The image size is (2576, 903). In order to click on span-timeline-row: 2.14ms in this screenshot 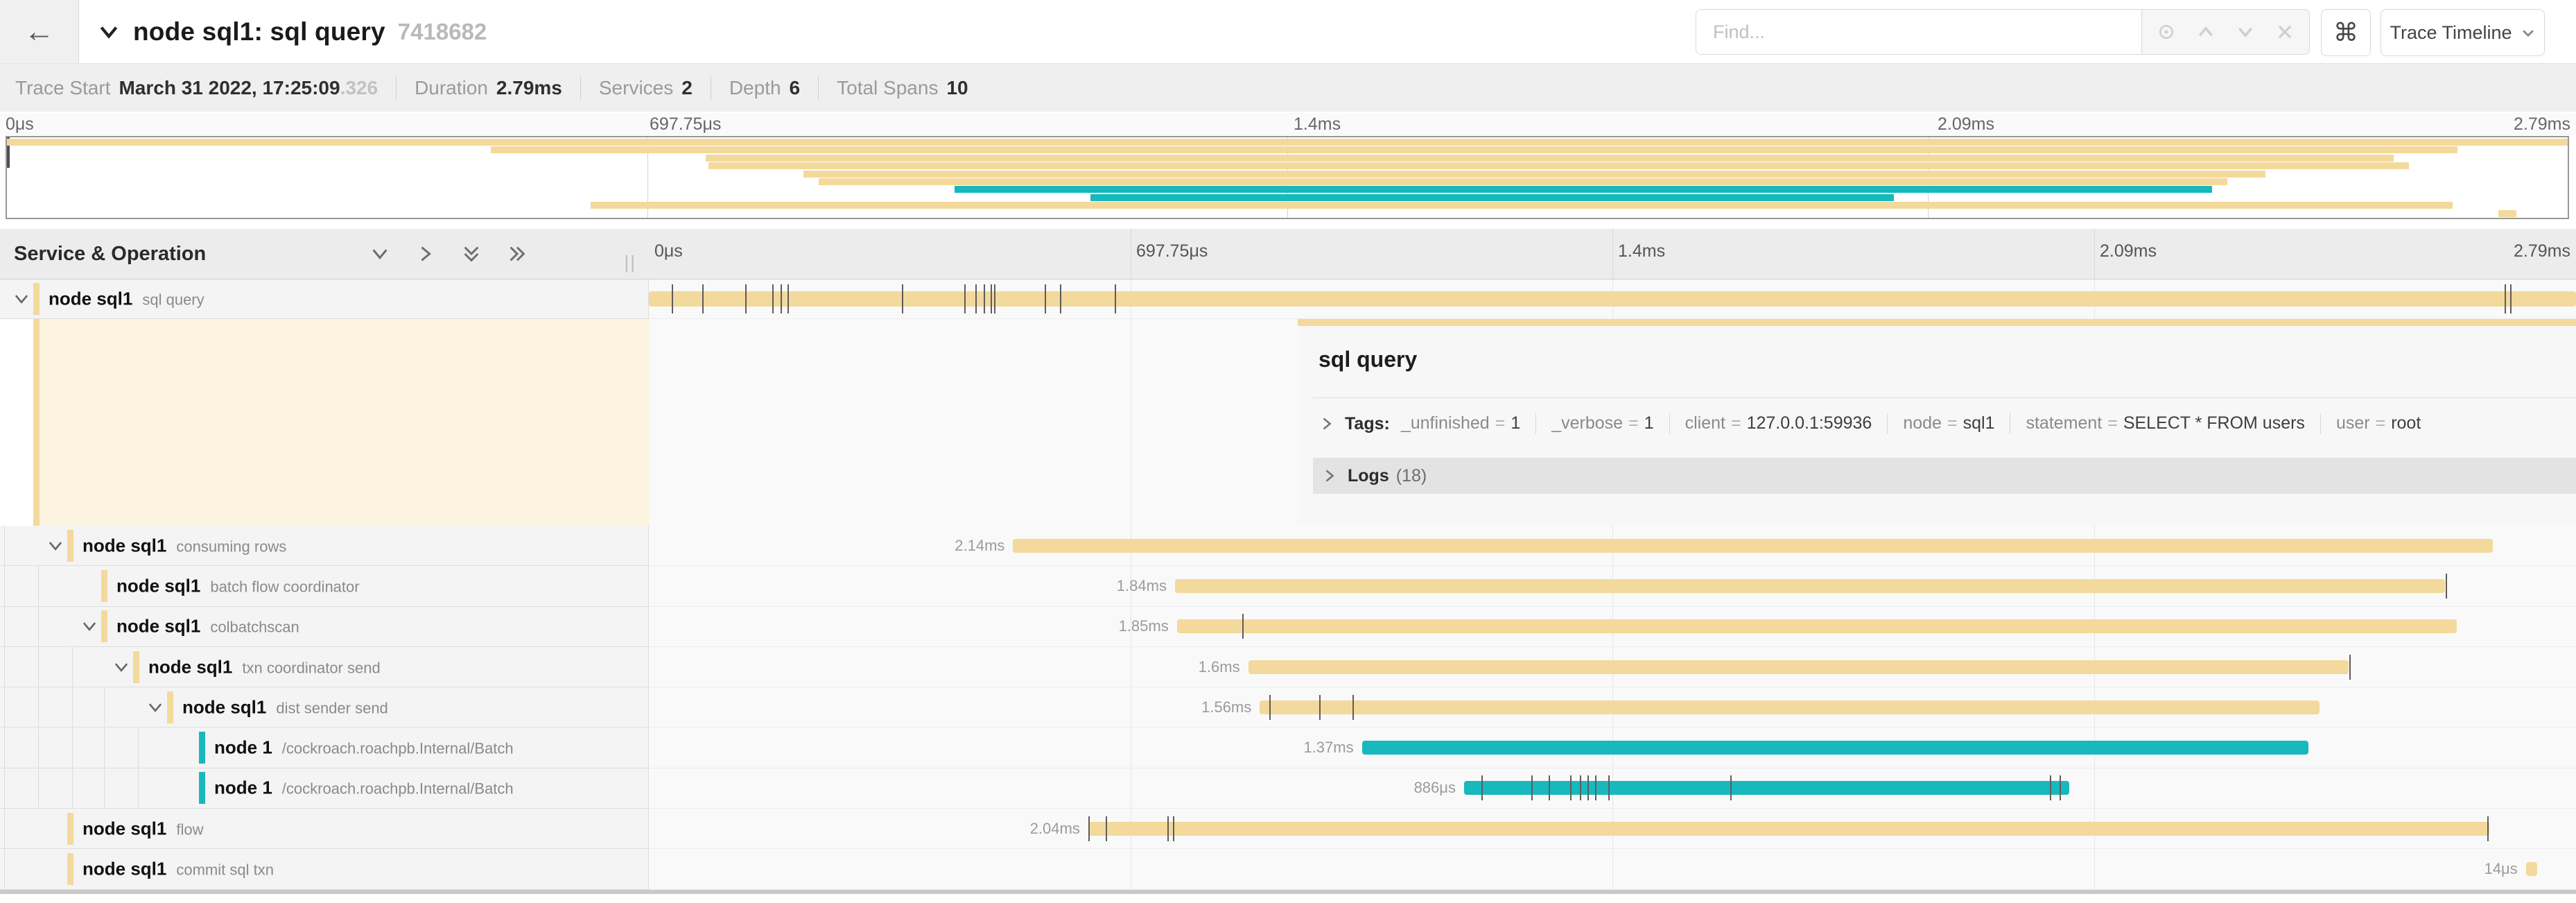, I will do `click(1612, 546)`.